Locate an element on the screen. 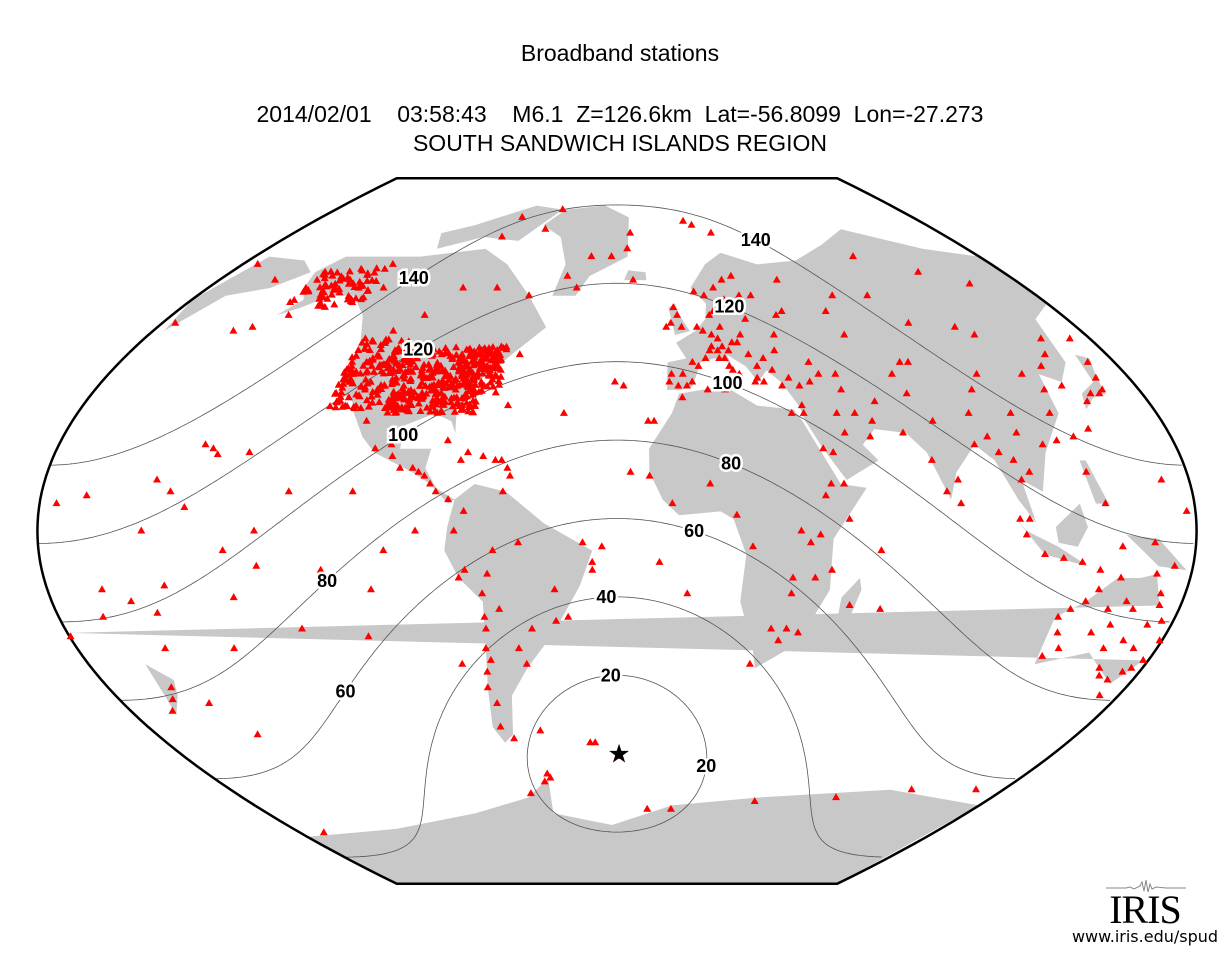 The width and height of the screenshot is (1228, 953). contour-label: 40 is located at coordinates (606, 597).